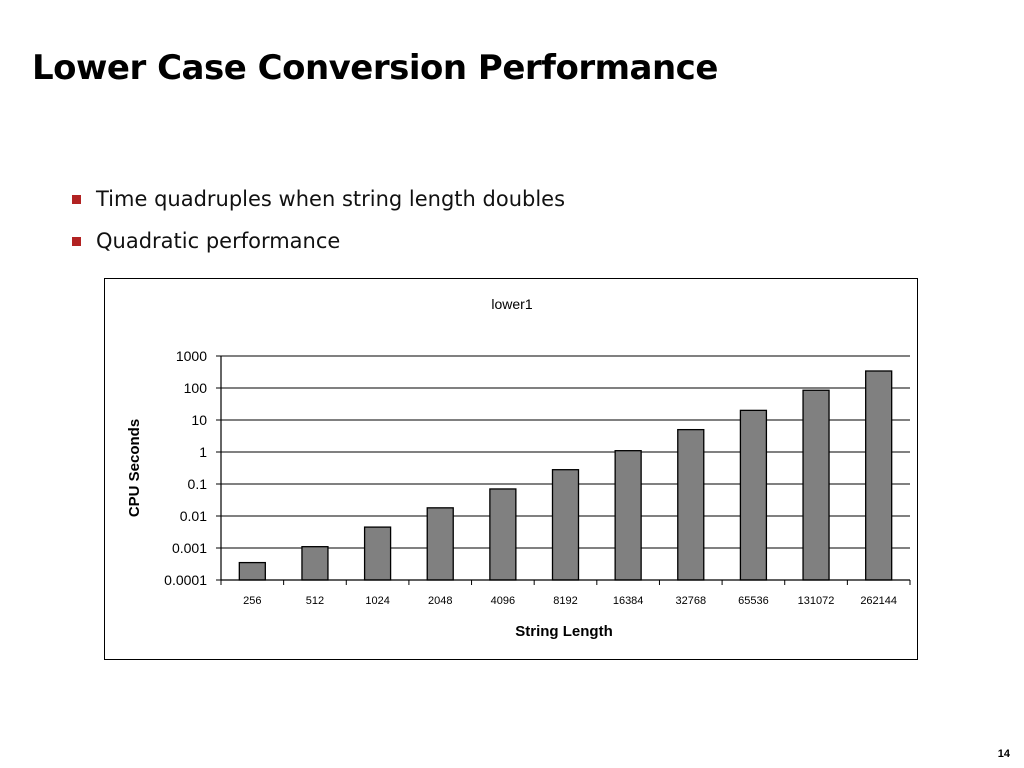 The width and height of the screenshot is (1024, 768). I want to click on y-tick-label: 0.0001, so click(185, 580).